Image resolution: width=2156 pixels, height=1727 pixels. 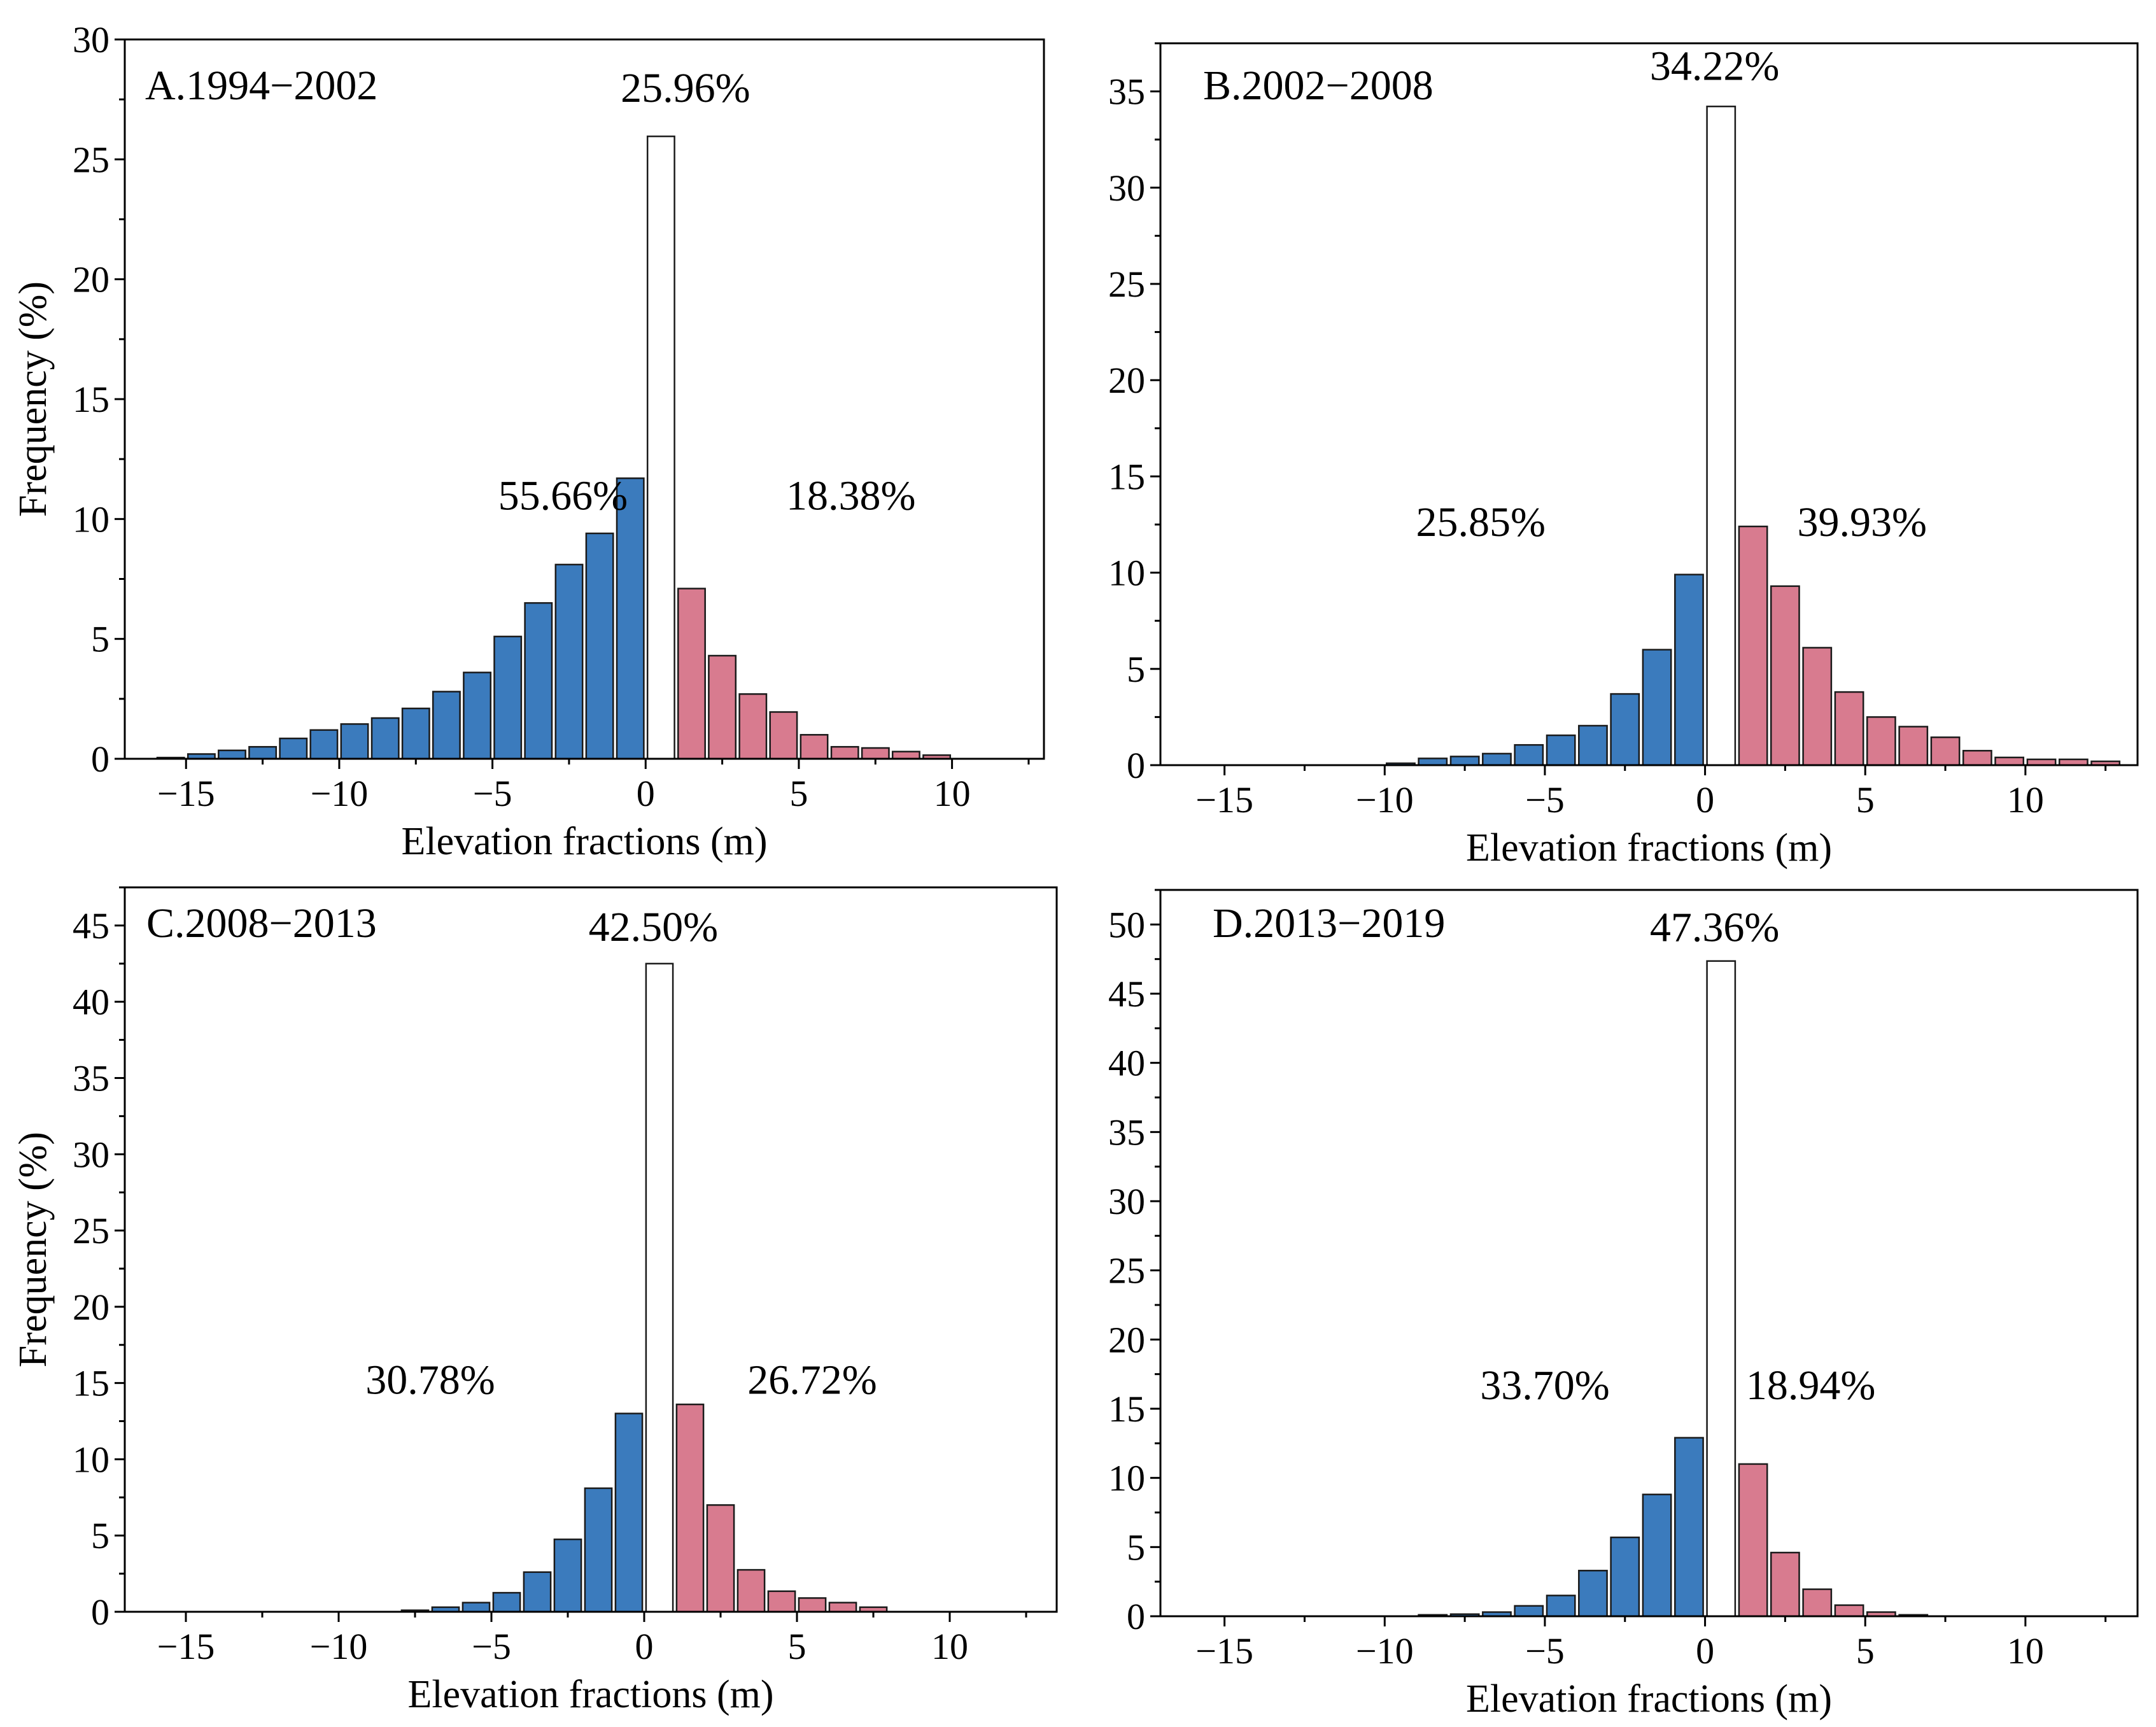 What do you see at coordinates (261, 923) in the screenshot?
I see `panel-label: C.2008−2013` at bounding box center [261, 923].